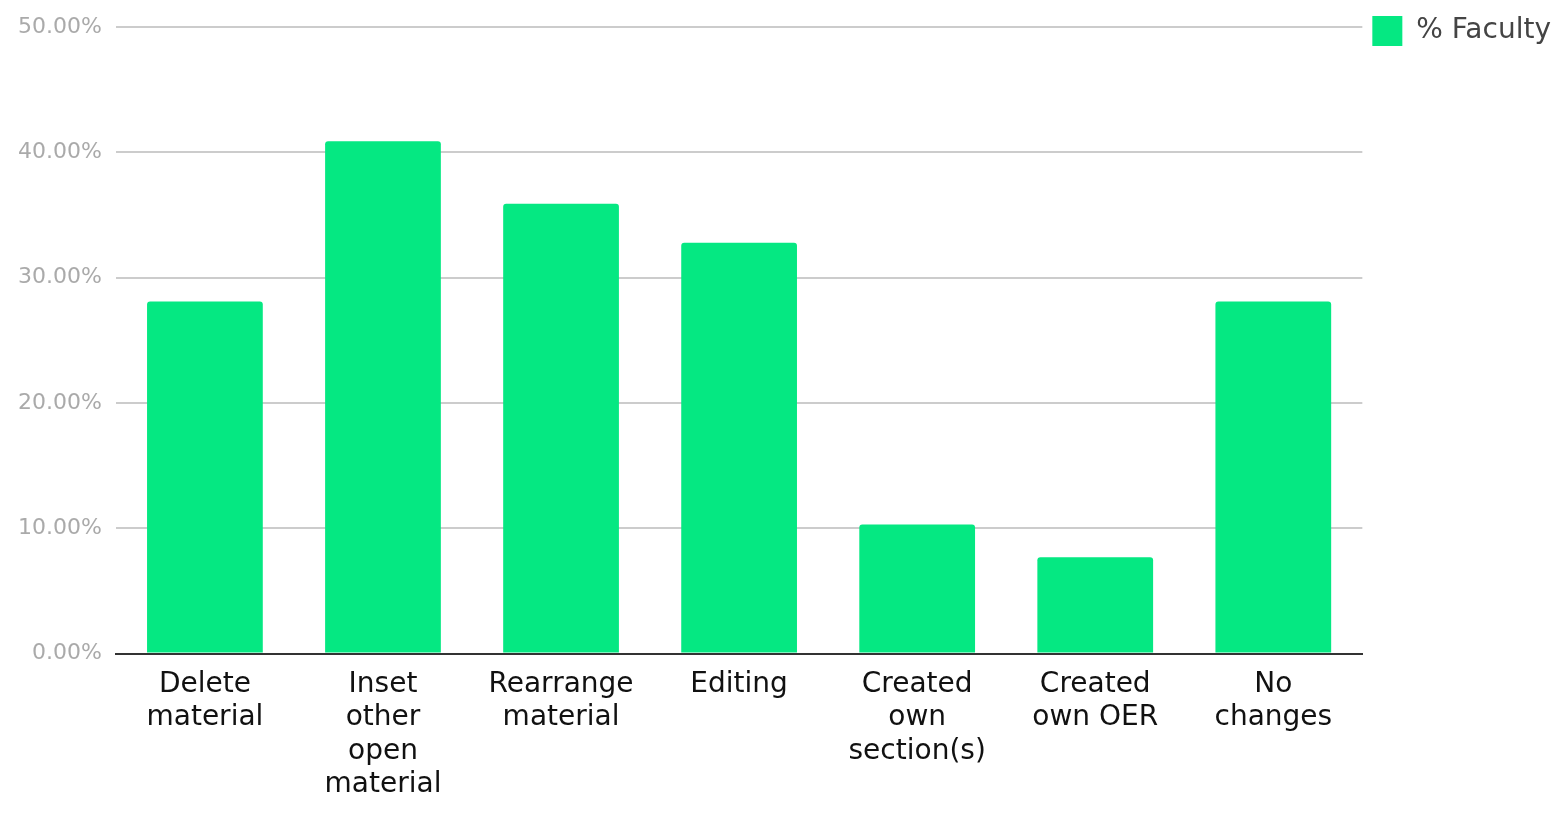 This screenshot has height=816, width=1567. Describe the element at coordinates (1483, 29) in the screenshot. I see `legend-label: % Faculty` at that location.